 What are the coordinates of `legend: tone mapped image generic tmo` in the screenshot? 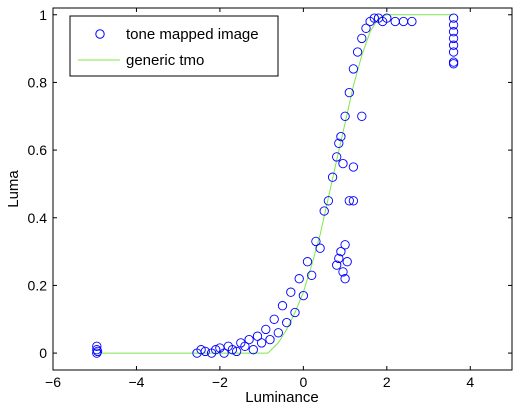 It's located at (174, 46).